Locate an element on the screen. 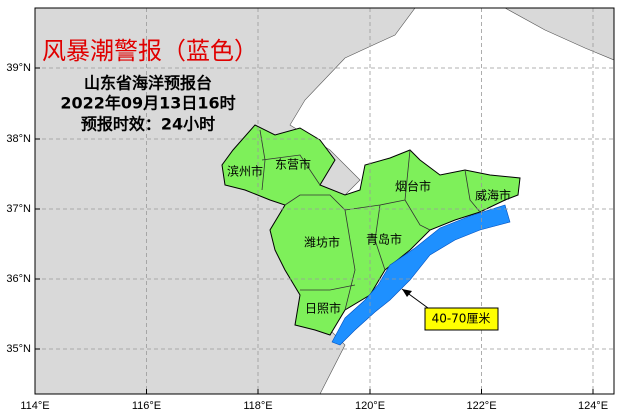  region-label: 日照市 is located at coordinates (323, 308).